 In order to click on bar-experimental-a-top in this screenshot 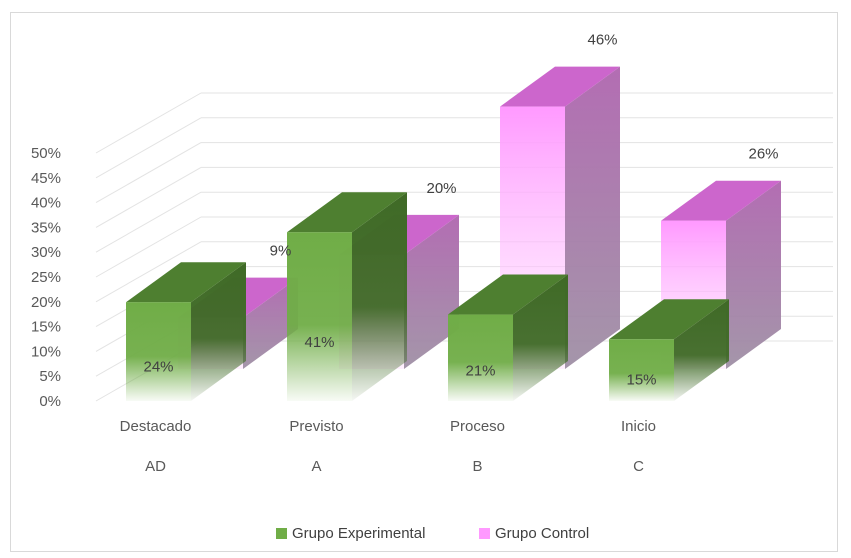, I will do `click(347, 212)`.